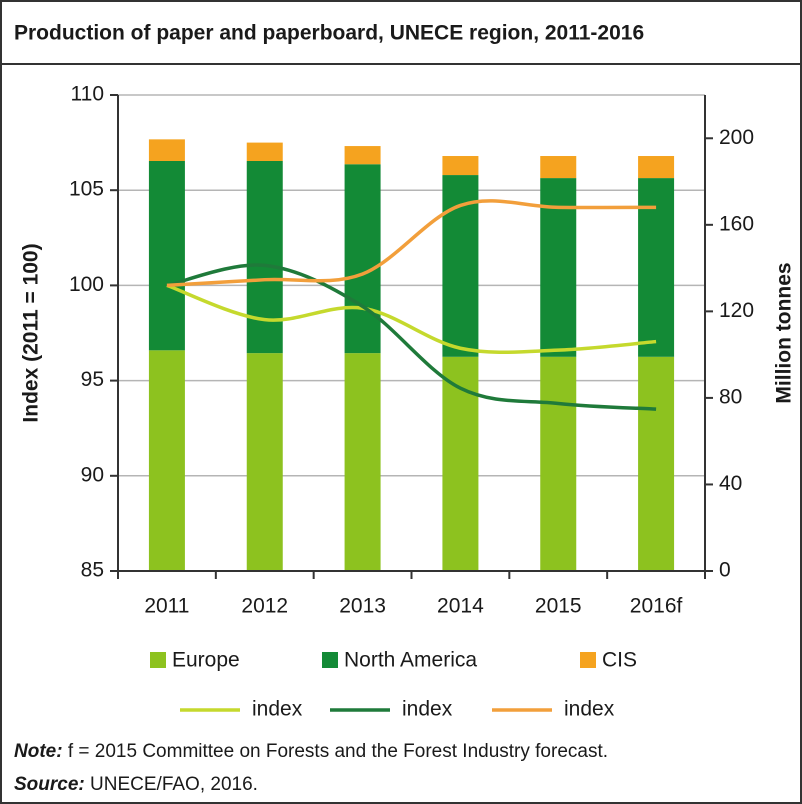 This screenshot has width=802, height=804. What do you see at coordinates (86, 189) in the screenshot?
I see `y-tick-label: 105` at bounding box center [86, 189].